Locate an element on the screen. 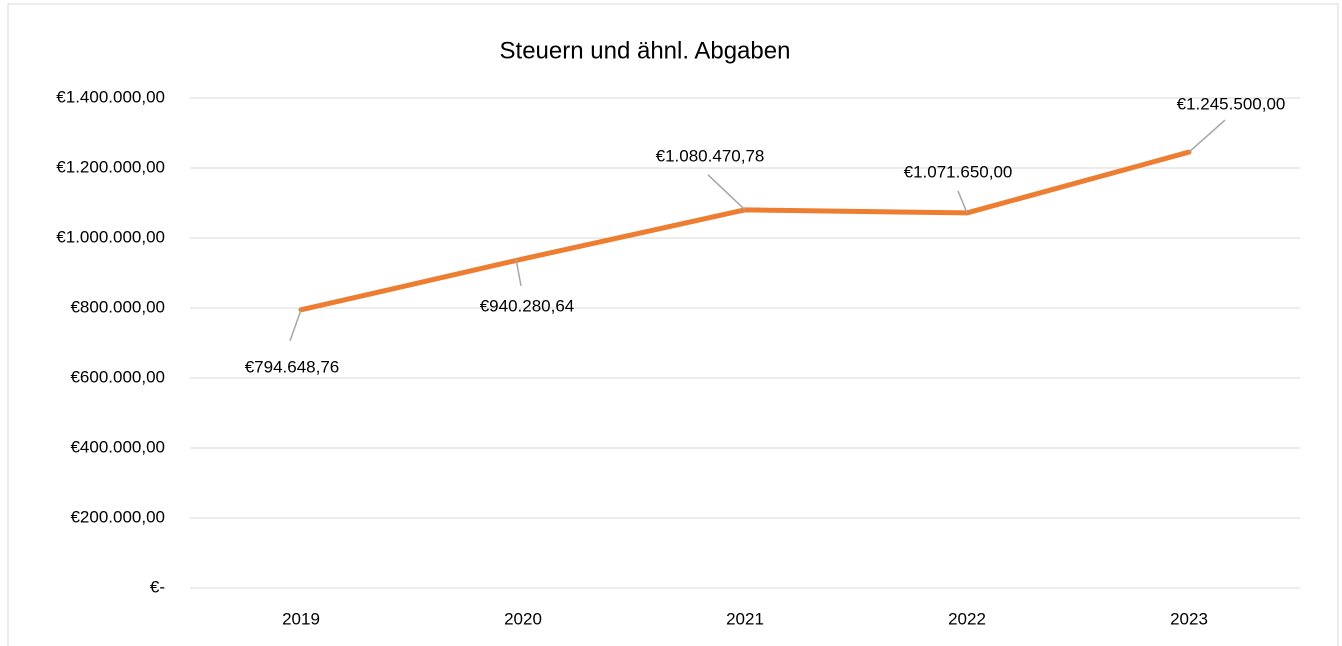 This screenshot has height=646, width=1342. data-label: €1.245.500,00 is located at coordinates (1231, 104).